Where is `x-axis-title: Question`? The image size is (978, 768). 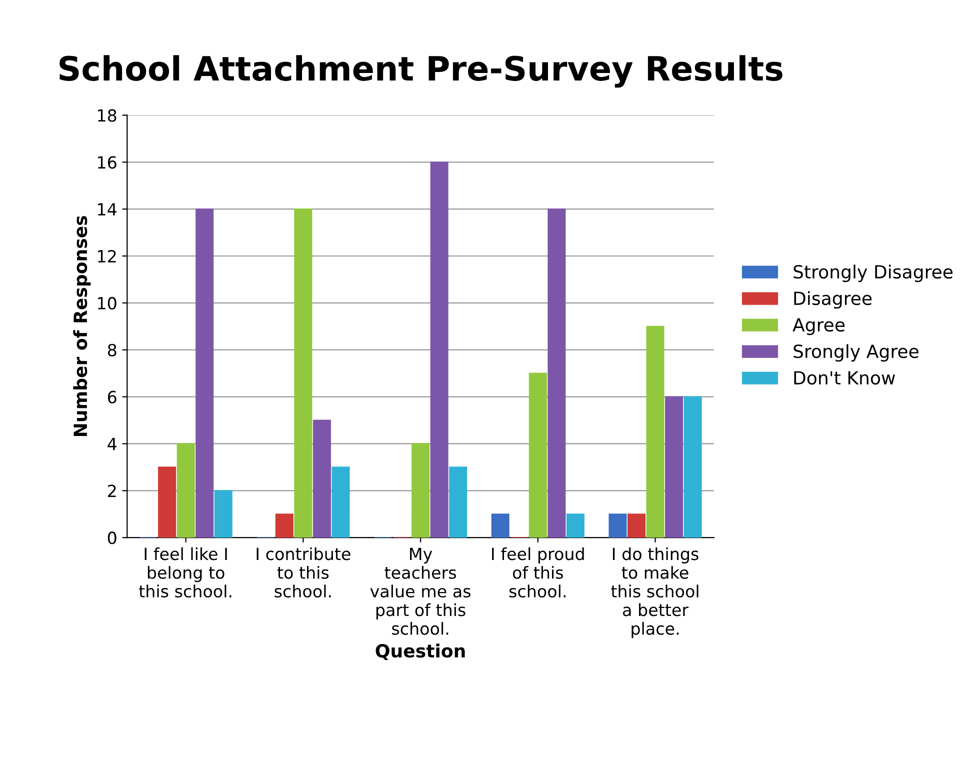 x-axis-title: Question is located at coordinates (420, 652).